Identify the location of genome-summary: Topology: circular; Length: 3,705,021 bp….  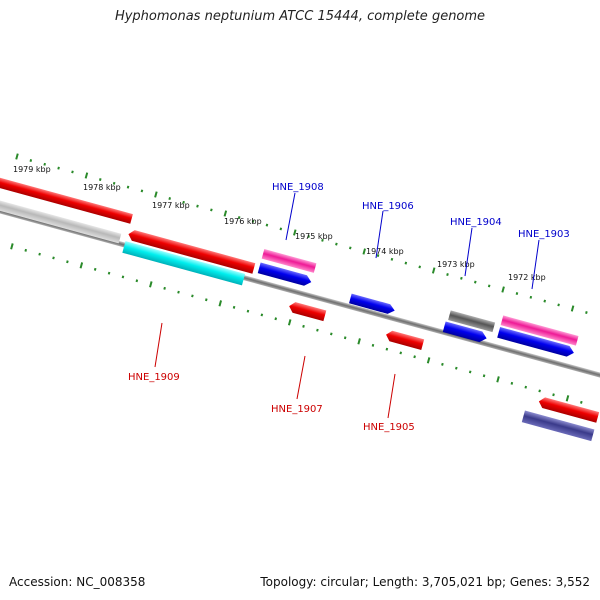
(425, 582).